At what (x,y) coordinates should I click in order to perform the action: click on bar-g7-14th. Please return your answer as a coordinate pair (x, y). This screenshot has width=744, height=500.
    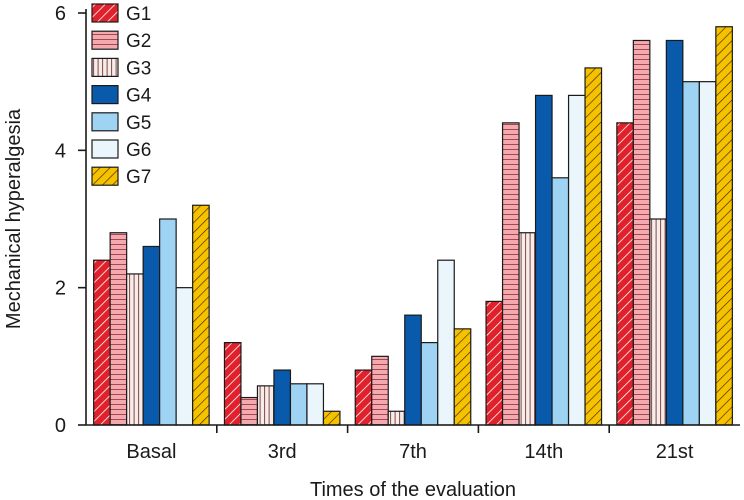
    Looking at the image, I should click on (593, 246).